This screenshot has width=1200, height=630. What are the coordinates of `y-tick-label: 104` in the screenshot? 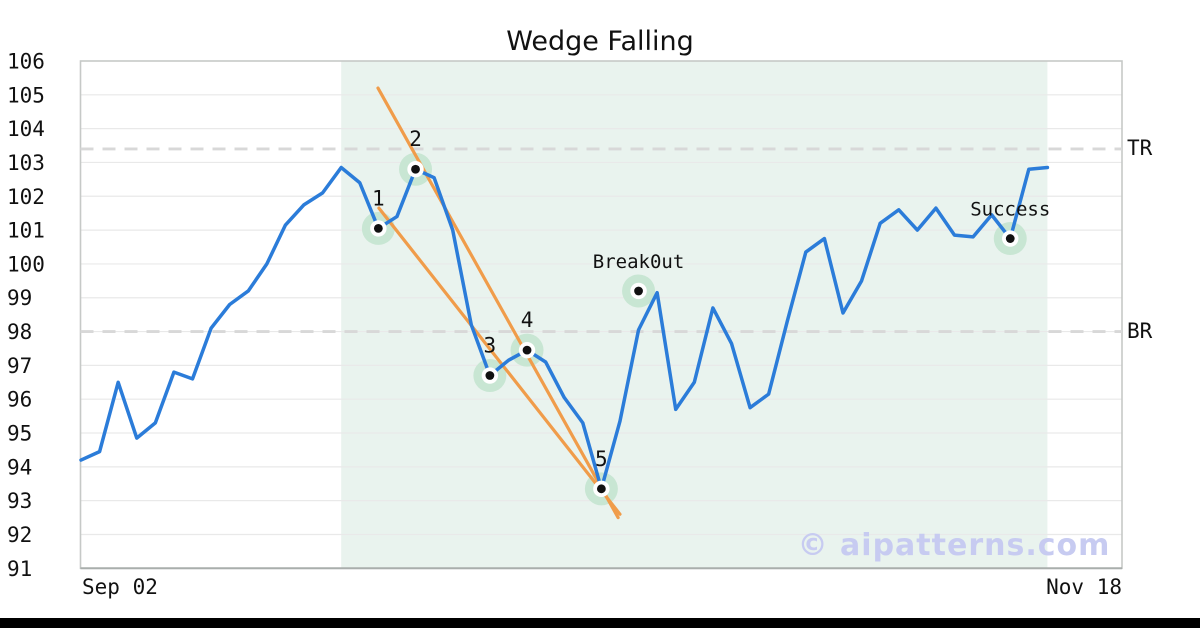 It's located at (26, 129).